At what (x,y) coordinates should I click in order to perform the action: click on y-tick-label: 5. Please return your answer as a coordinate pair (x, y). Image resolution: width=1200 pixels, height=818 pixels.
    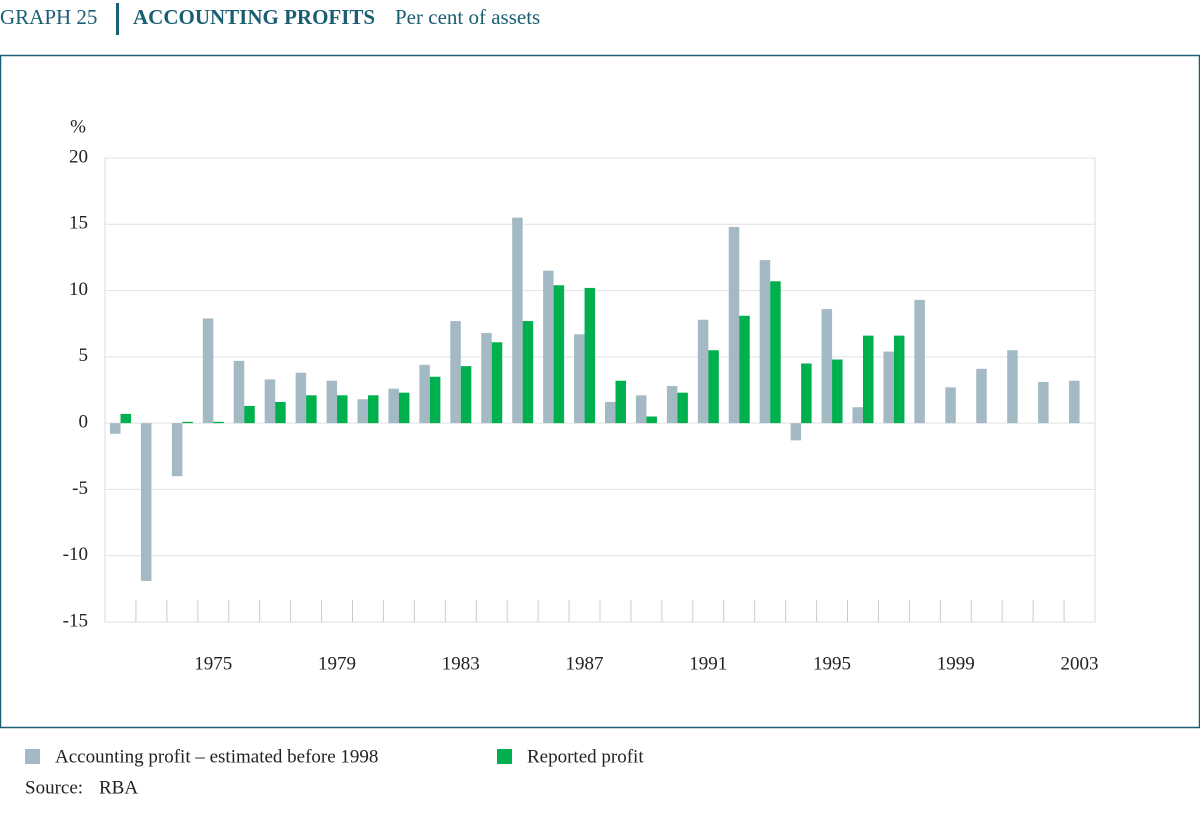
    Looking at the image, I should click on (84, 355).